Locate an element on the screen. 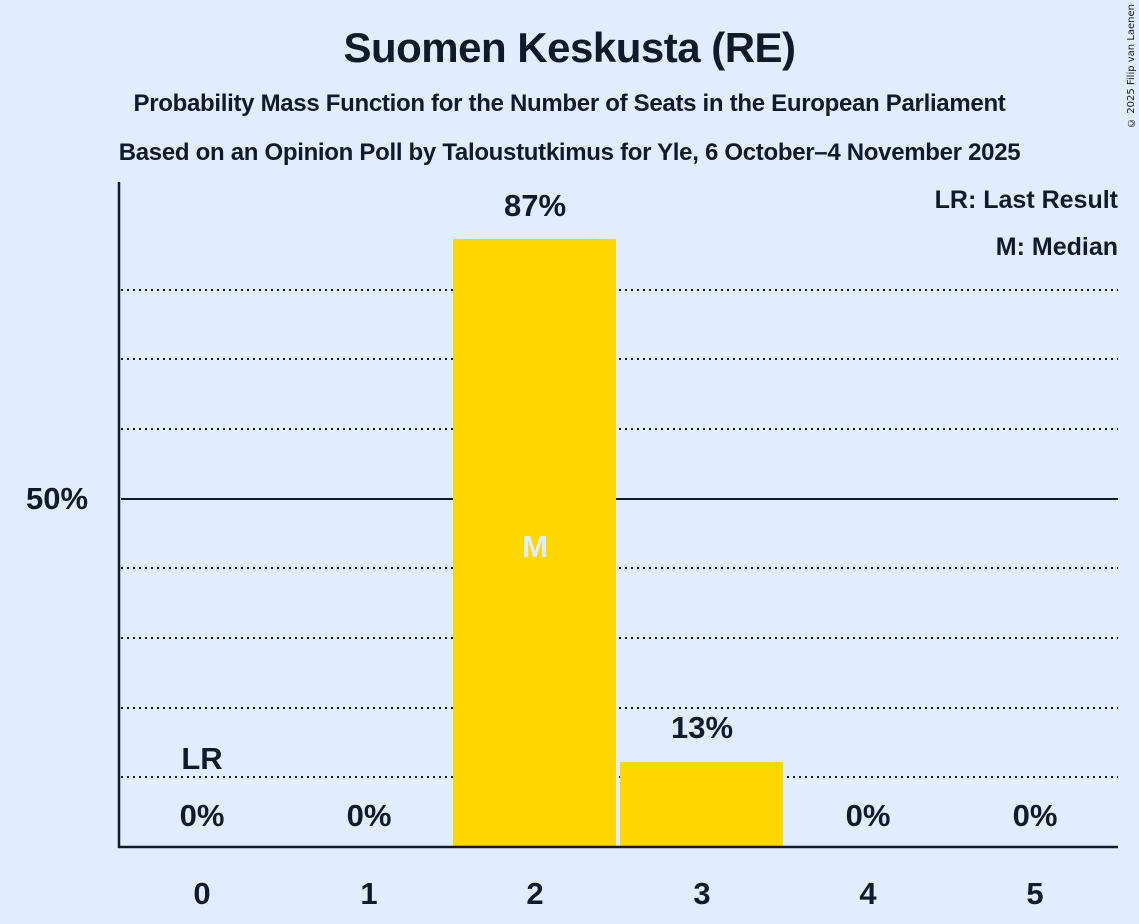  legend-median: M: Median is located at coordinates (1056, 247).